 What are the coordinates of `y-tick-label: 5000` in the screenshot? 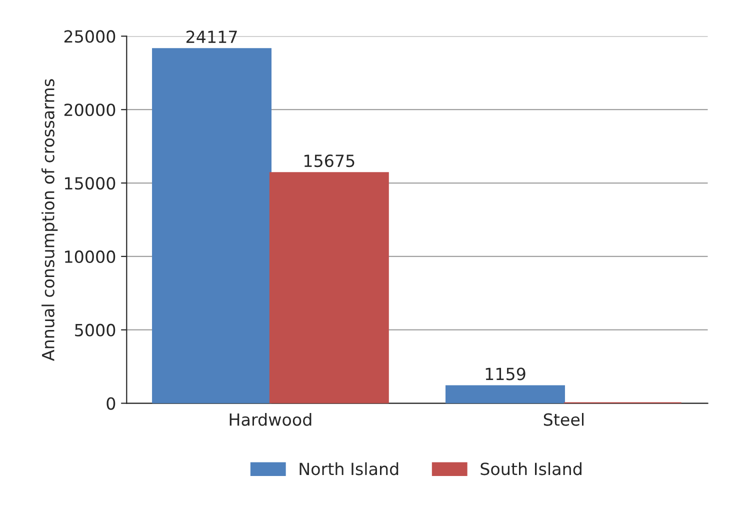 It's located at (95, 330).